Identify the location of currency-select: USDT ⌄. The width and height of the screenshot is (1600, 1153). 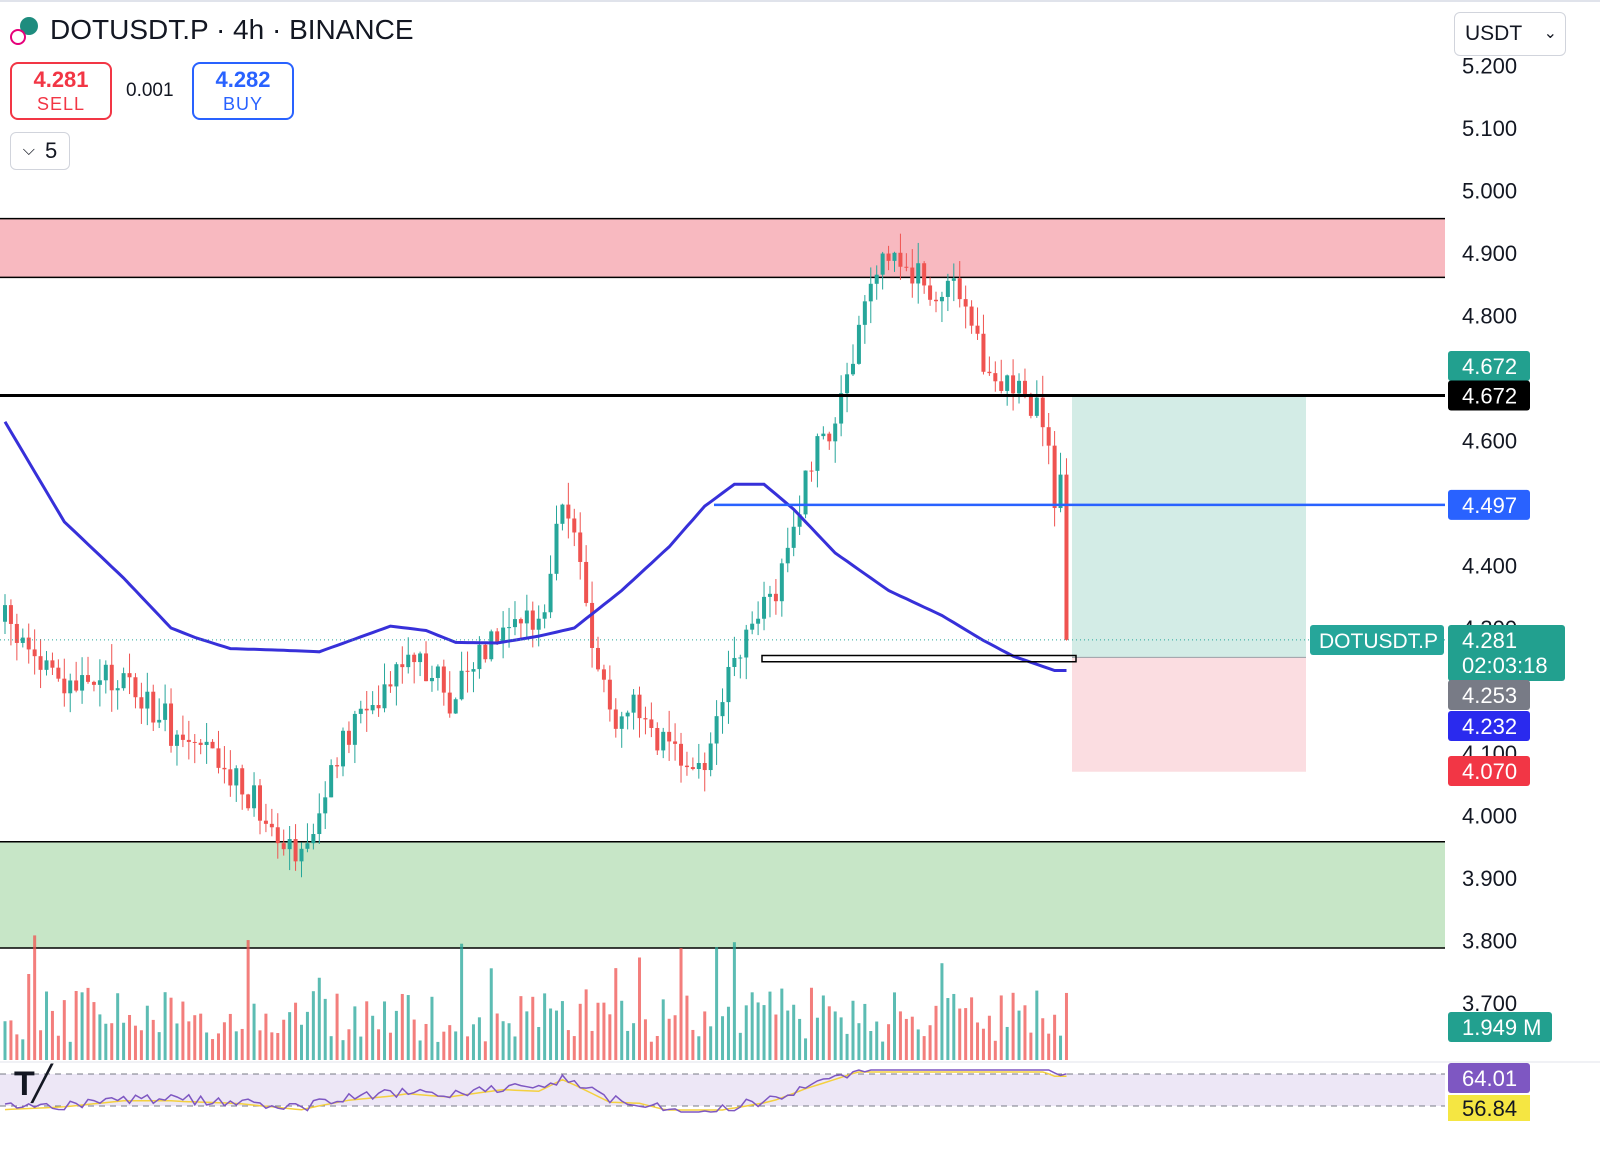
(1510, 34).